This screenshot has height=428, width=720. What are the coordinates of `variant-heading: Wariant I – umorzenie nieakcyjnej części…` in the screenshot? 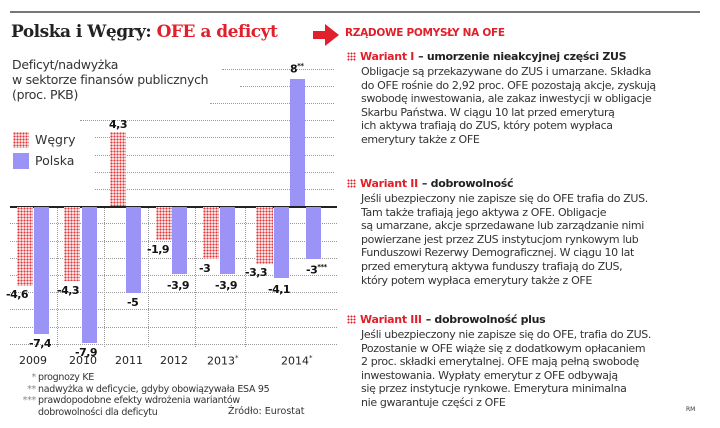 It's located at (532, 56).